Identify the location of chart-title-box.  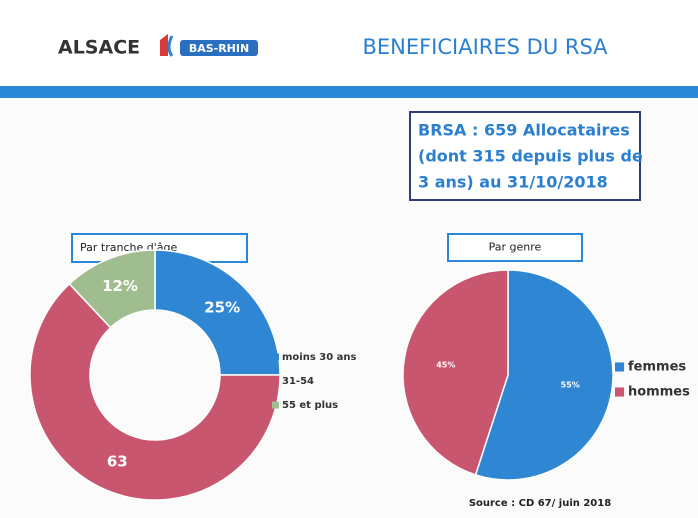
(515, 247).